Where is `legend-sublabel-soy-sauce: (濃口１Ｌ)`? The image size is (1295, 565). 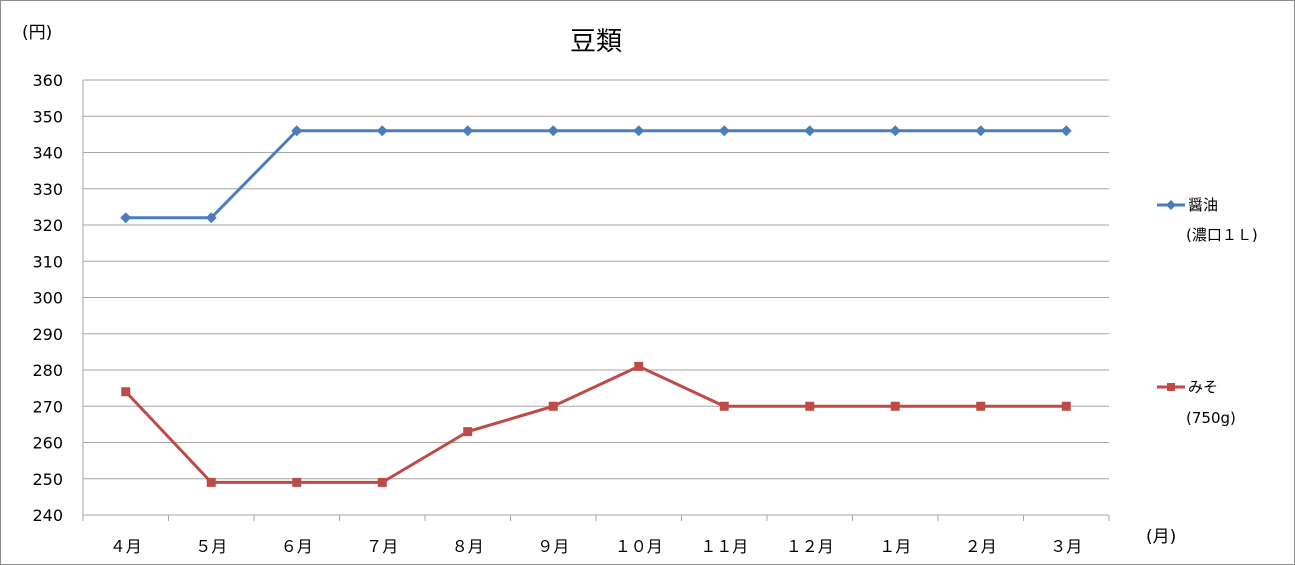 legend-sublabel-soy-sauce: (濃口１Ｌ) is located at coordinates (1222, 235).